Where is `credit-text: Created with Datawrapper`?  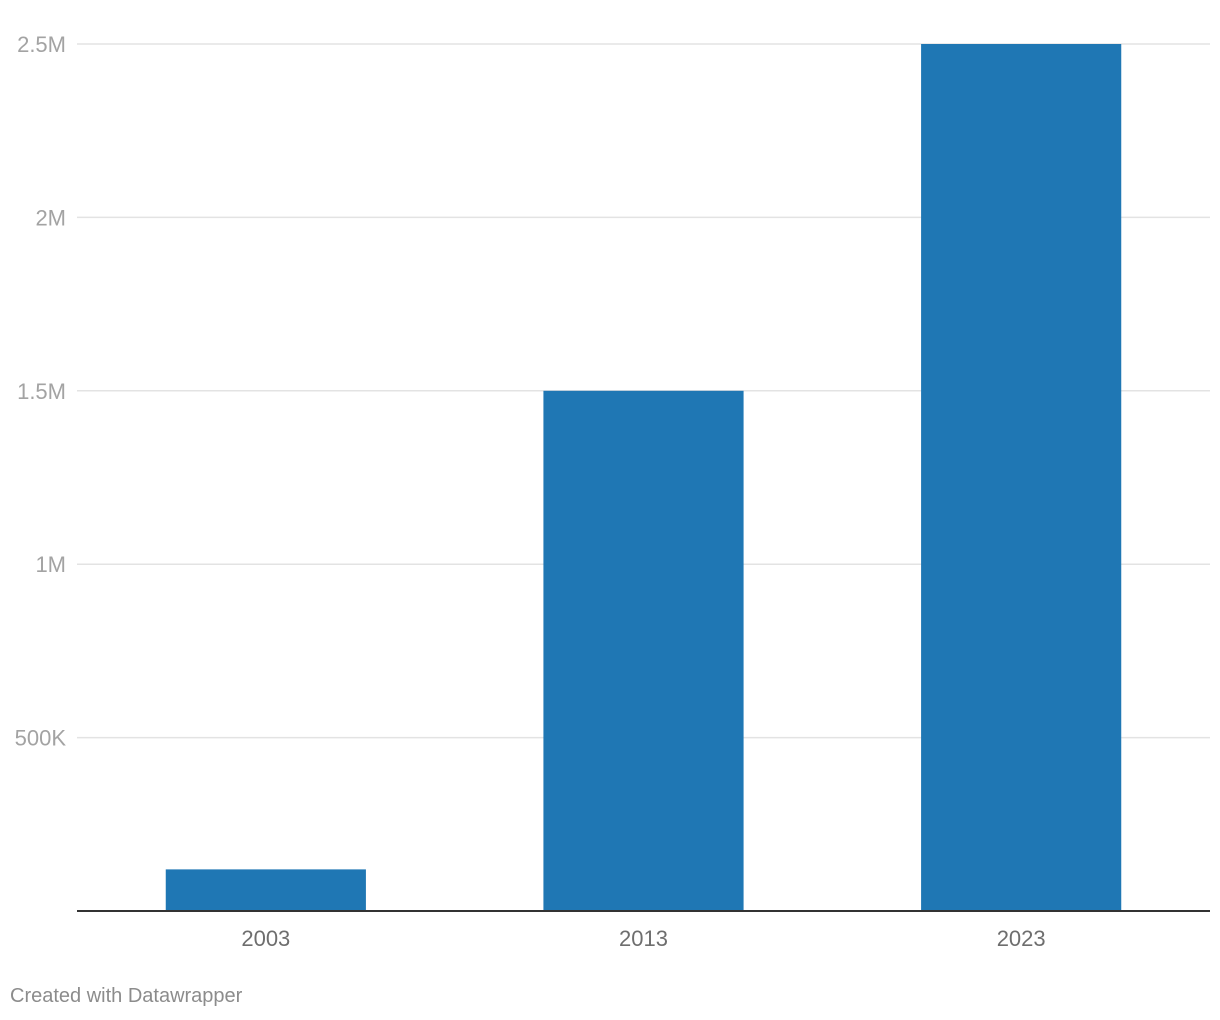 credit-text: Created with Datawrapper is located at coordinates (126, 996).